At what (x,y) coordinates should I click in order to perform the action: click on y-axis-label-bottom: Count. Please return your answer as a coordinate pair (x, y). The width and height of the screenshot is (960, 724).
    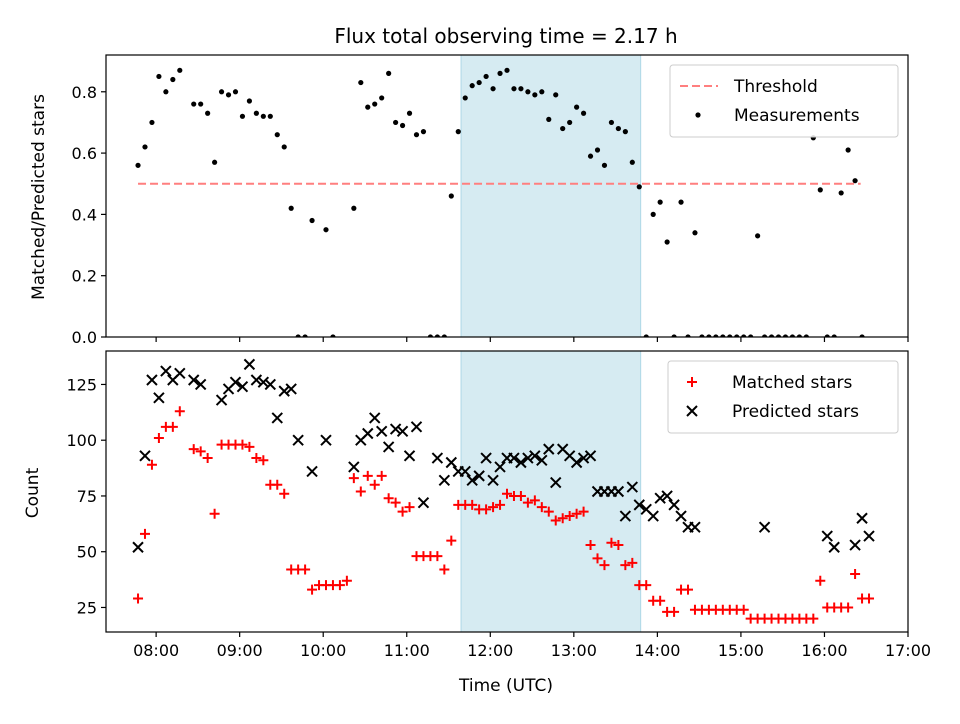
    Looking at the image, I should click on (33, 492).